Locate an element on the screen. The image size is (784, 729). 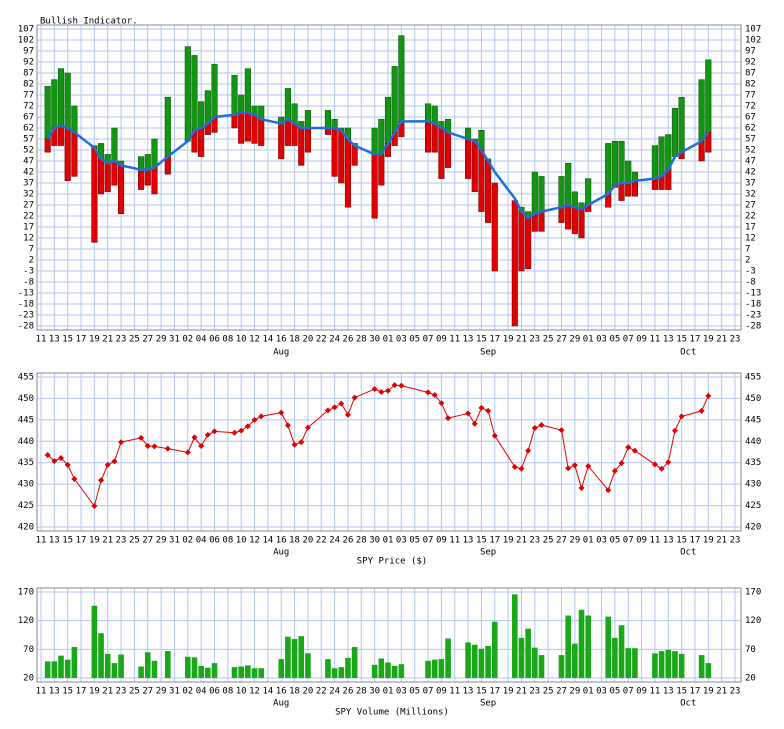
month-label: Aug is located at coordinates (281, 553).